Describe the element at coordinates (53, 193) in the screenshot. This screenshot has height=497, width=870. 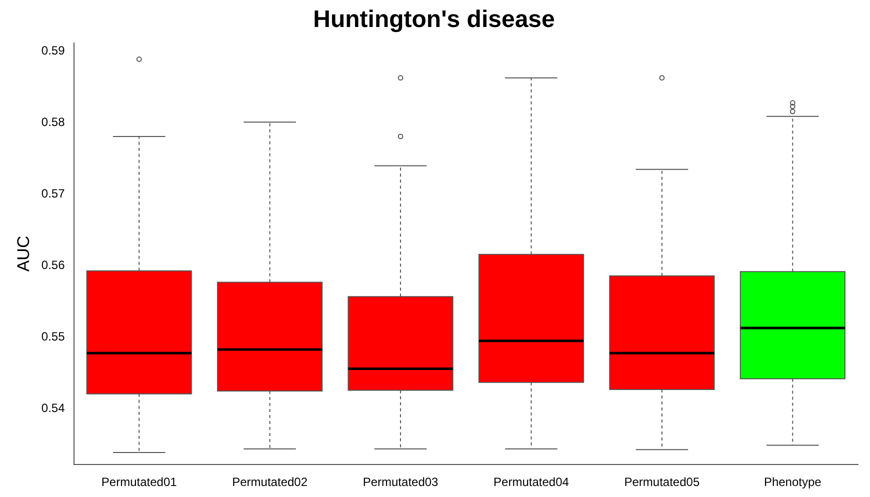
I see `y-tick-label: 0.57` at that location.